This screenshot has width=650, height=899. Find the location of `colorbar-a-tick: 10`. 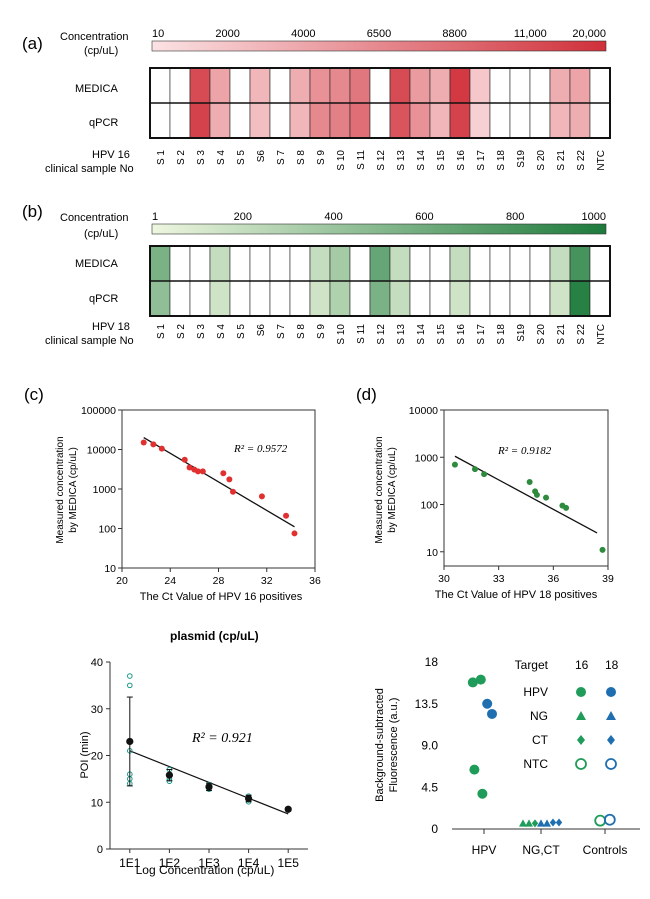

colorbar-a-tick: 10 is located at coordinates (158, 34).